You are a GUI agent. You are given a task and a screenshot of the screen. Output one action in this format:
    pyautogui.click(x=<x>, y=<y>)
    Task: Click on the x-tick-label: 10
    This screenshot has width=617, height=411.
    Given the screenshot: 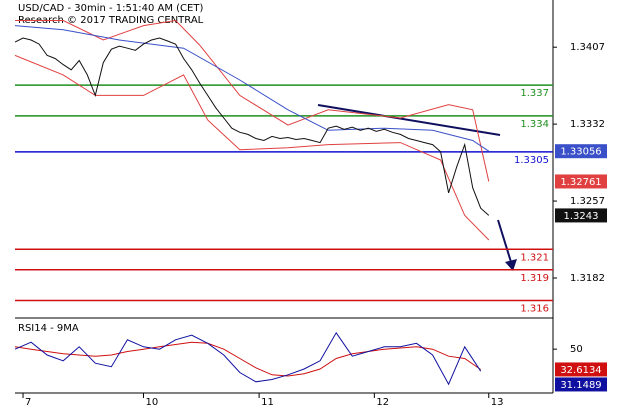 What is the action you would take?
    pyautogui.click(x=151, y=402)
    